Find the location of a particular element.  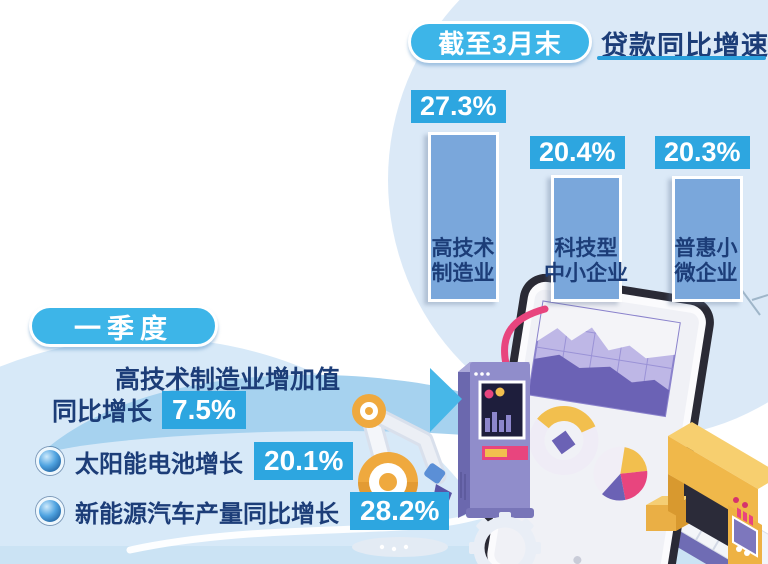

title-underline is located at coordinates (681, 58).